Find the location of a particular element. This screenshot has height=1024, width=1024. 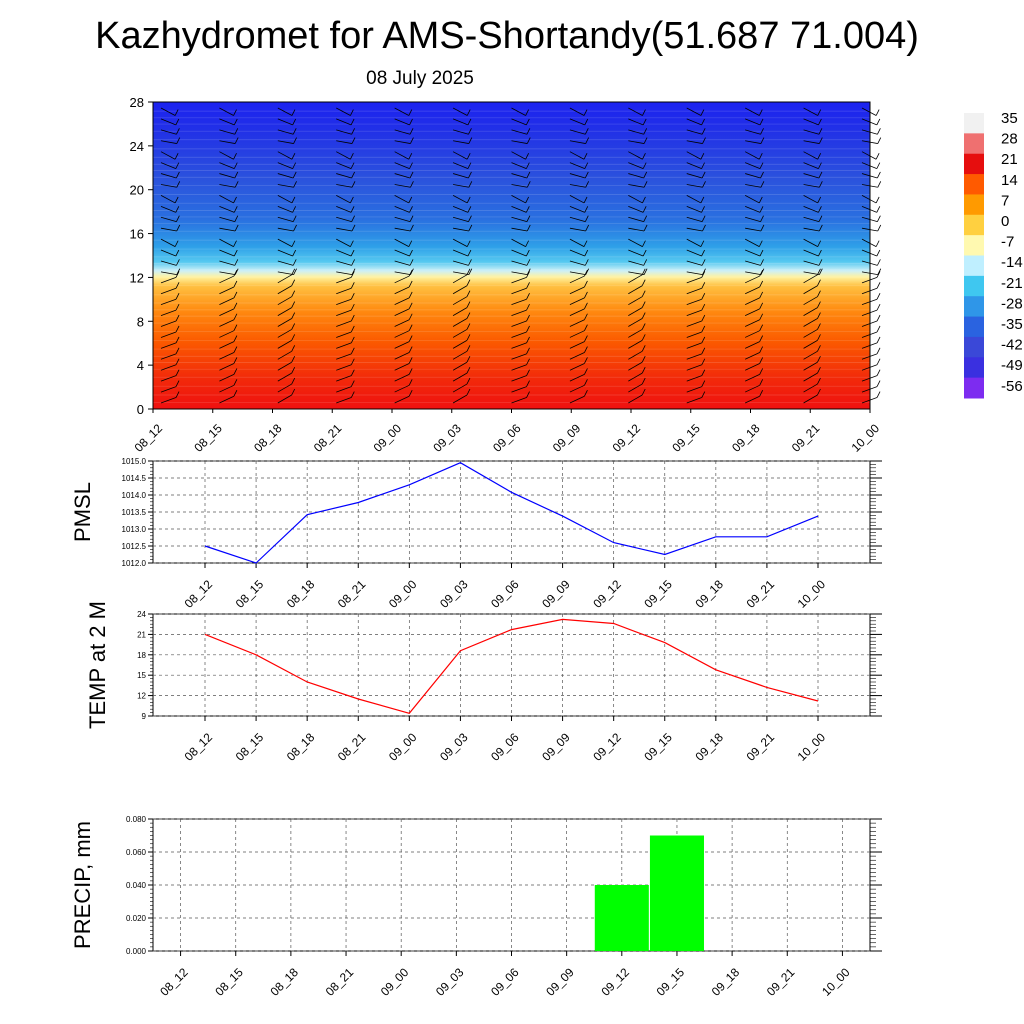

x-tick-label: 08_12 is located at coordinates (199, 594).